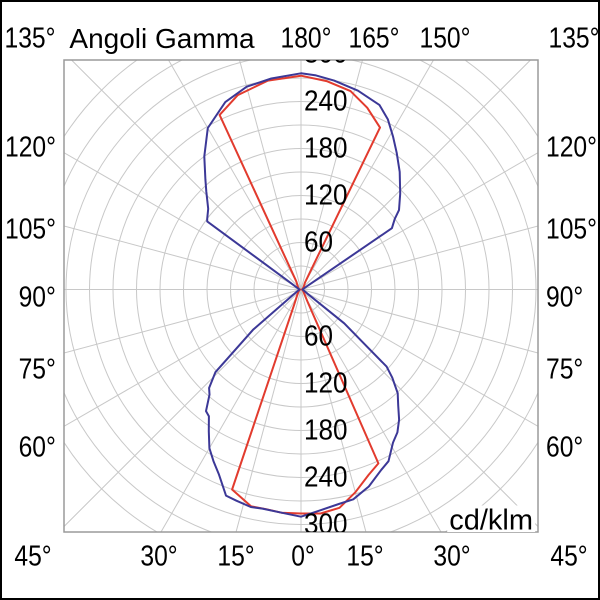  Describe the element at coordinates (30, 147) in the screenshot. I see `angle-label-left: 120°` at that location.